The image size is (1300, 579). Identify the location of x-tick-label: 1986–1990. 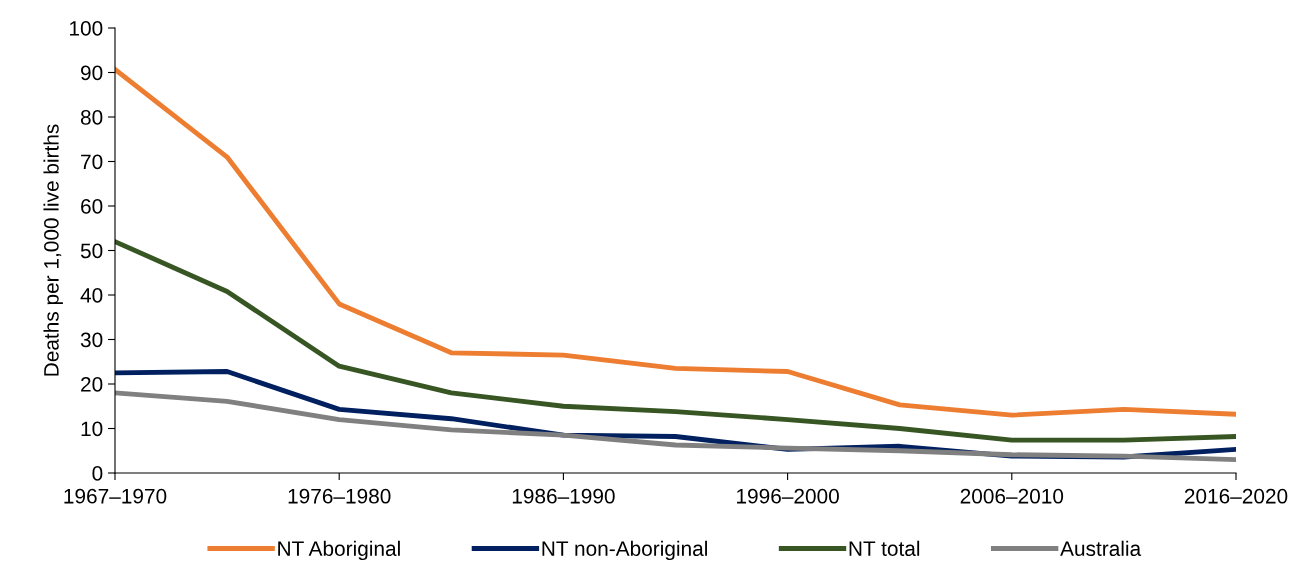
(563, 496).